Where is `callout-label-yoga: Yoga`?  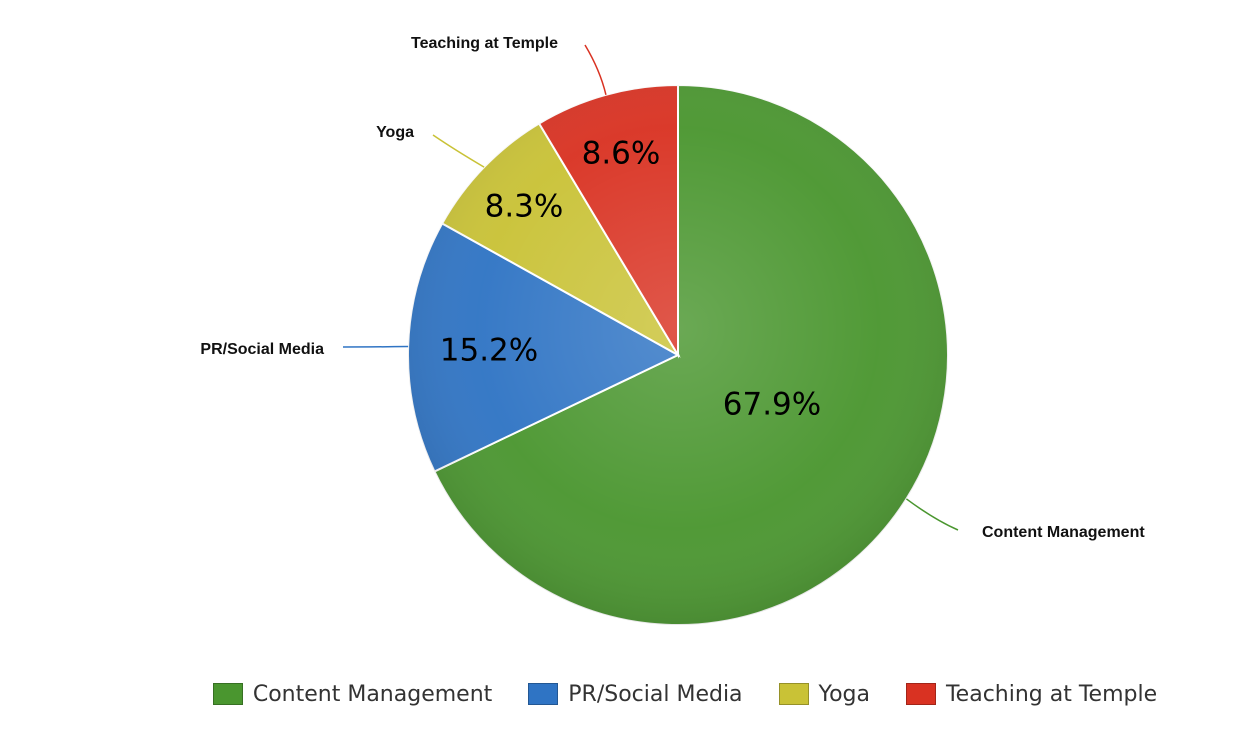 callout-label-yoga: Yoga is located at coordinates (395, 132).